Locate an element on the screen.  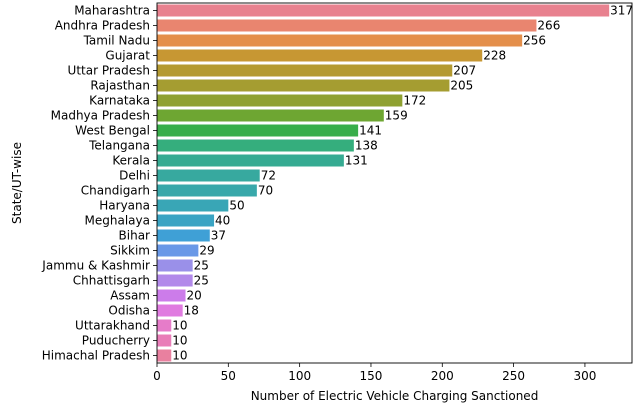
value-label: 72 is located at coordinates (268, 176).